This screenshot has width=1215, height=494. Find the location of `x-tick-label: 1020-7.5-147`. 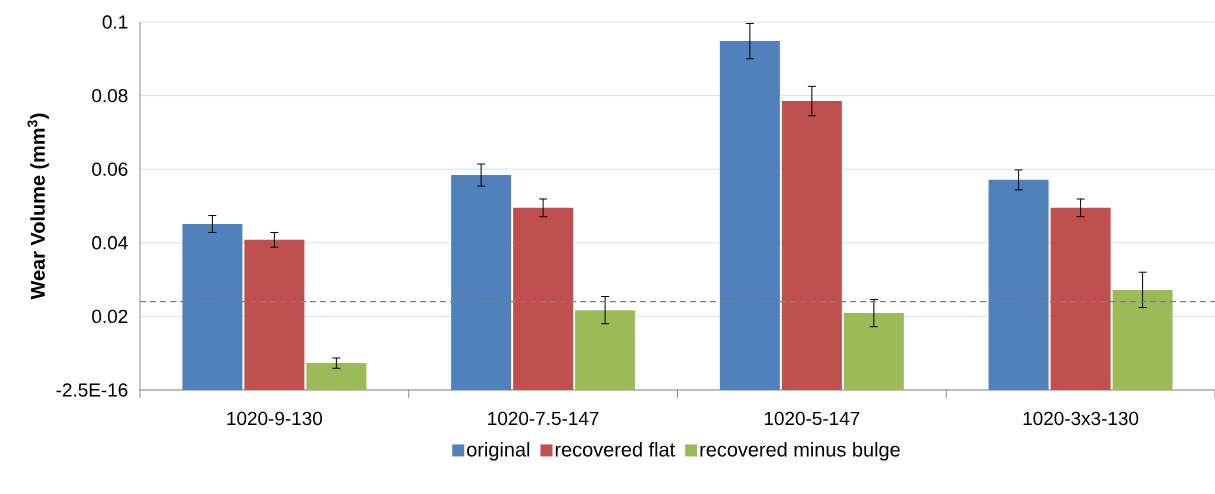

x-tick-label: 1020-7.5-147 is located at coordinates (543, 418).